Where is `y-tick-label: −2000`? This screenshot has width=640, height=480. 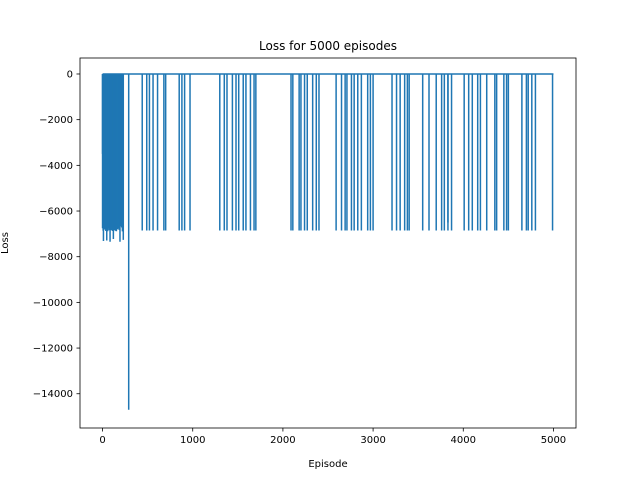 y-tick-label: −2000 is located at coordinates (56, 120).